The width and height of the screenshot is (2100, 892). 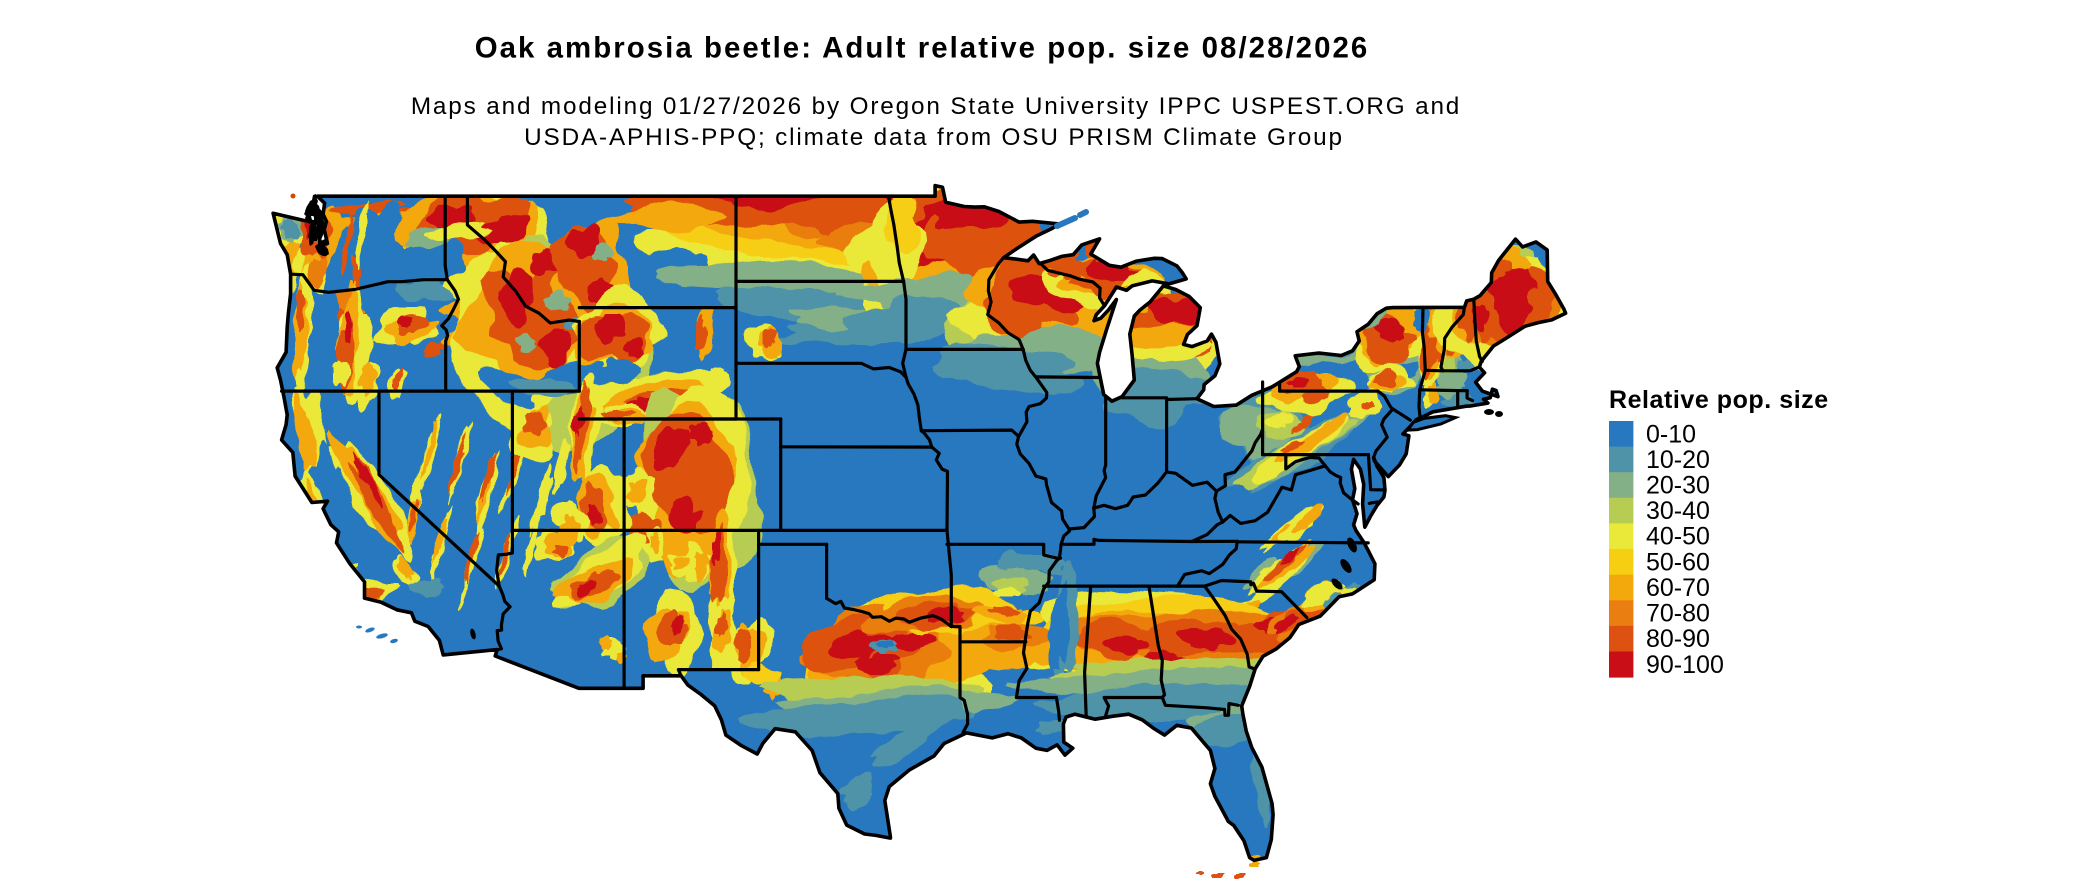 What do you see at coordinates (1678, 588) in the screenshot?
I see `svg-text: 60-70` at bounding box center [1678, 588].